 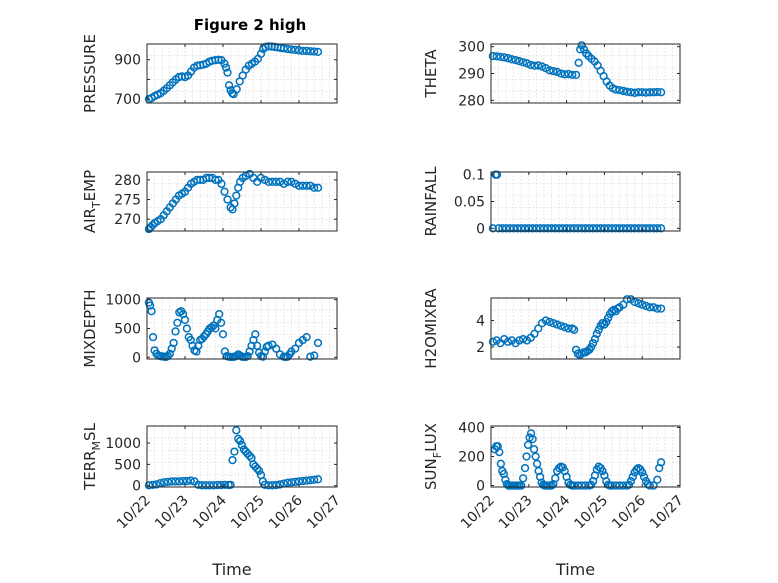 I want to click on y-tick-label: 0.1, so click(x=474, y=176).